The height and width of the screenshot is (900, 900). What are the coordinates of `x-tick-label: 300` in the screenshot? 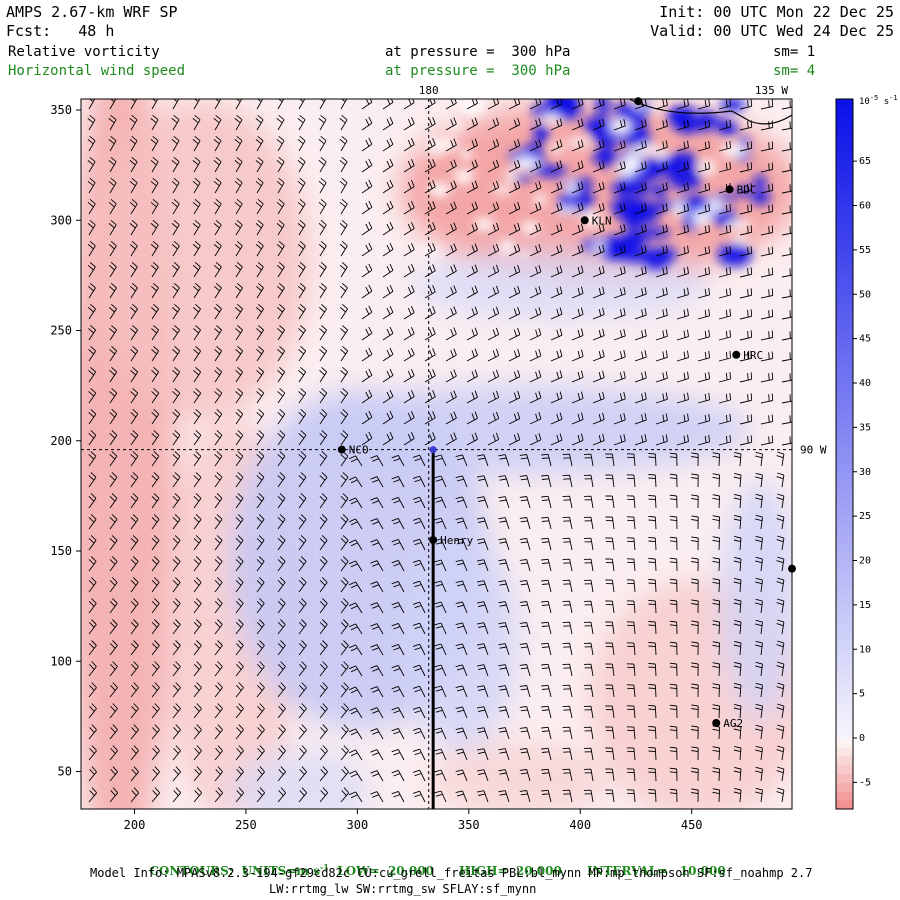 It's located at (358, 825).